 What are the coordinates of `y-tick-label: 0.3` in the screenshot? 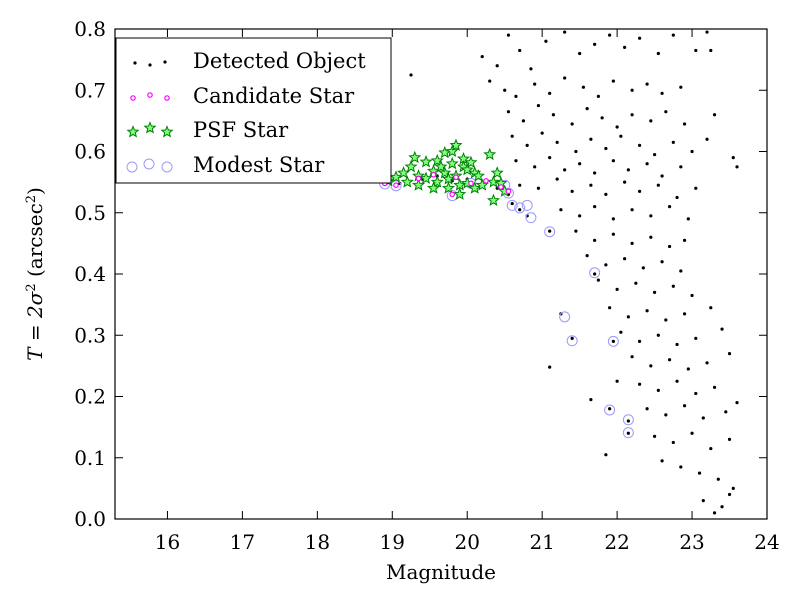 It's located at (90, 335).